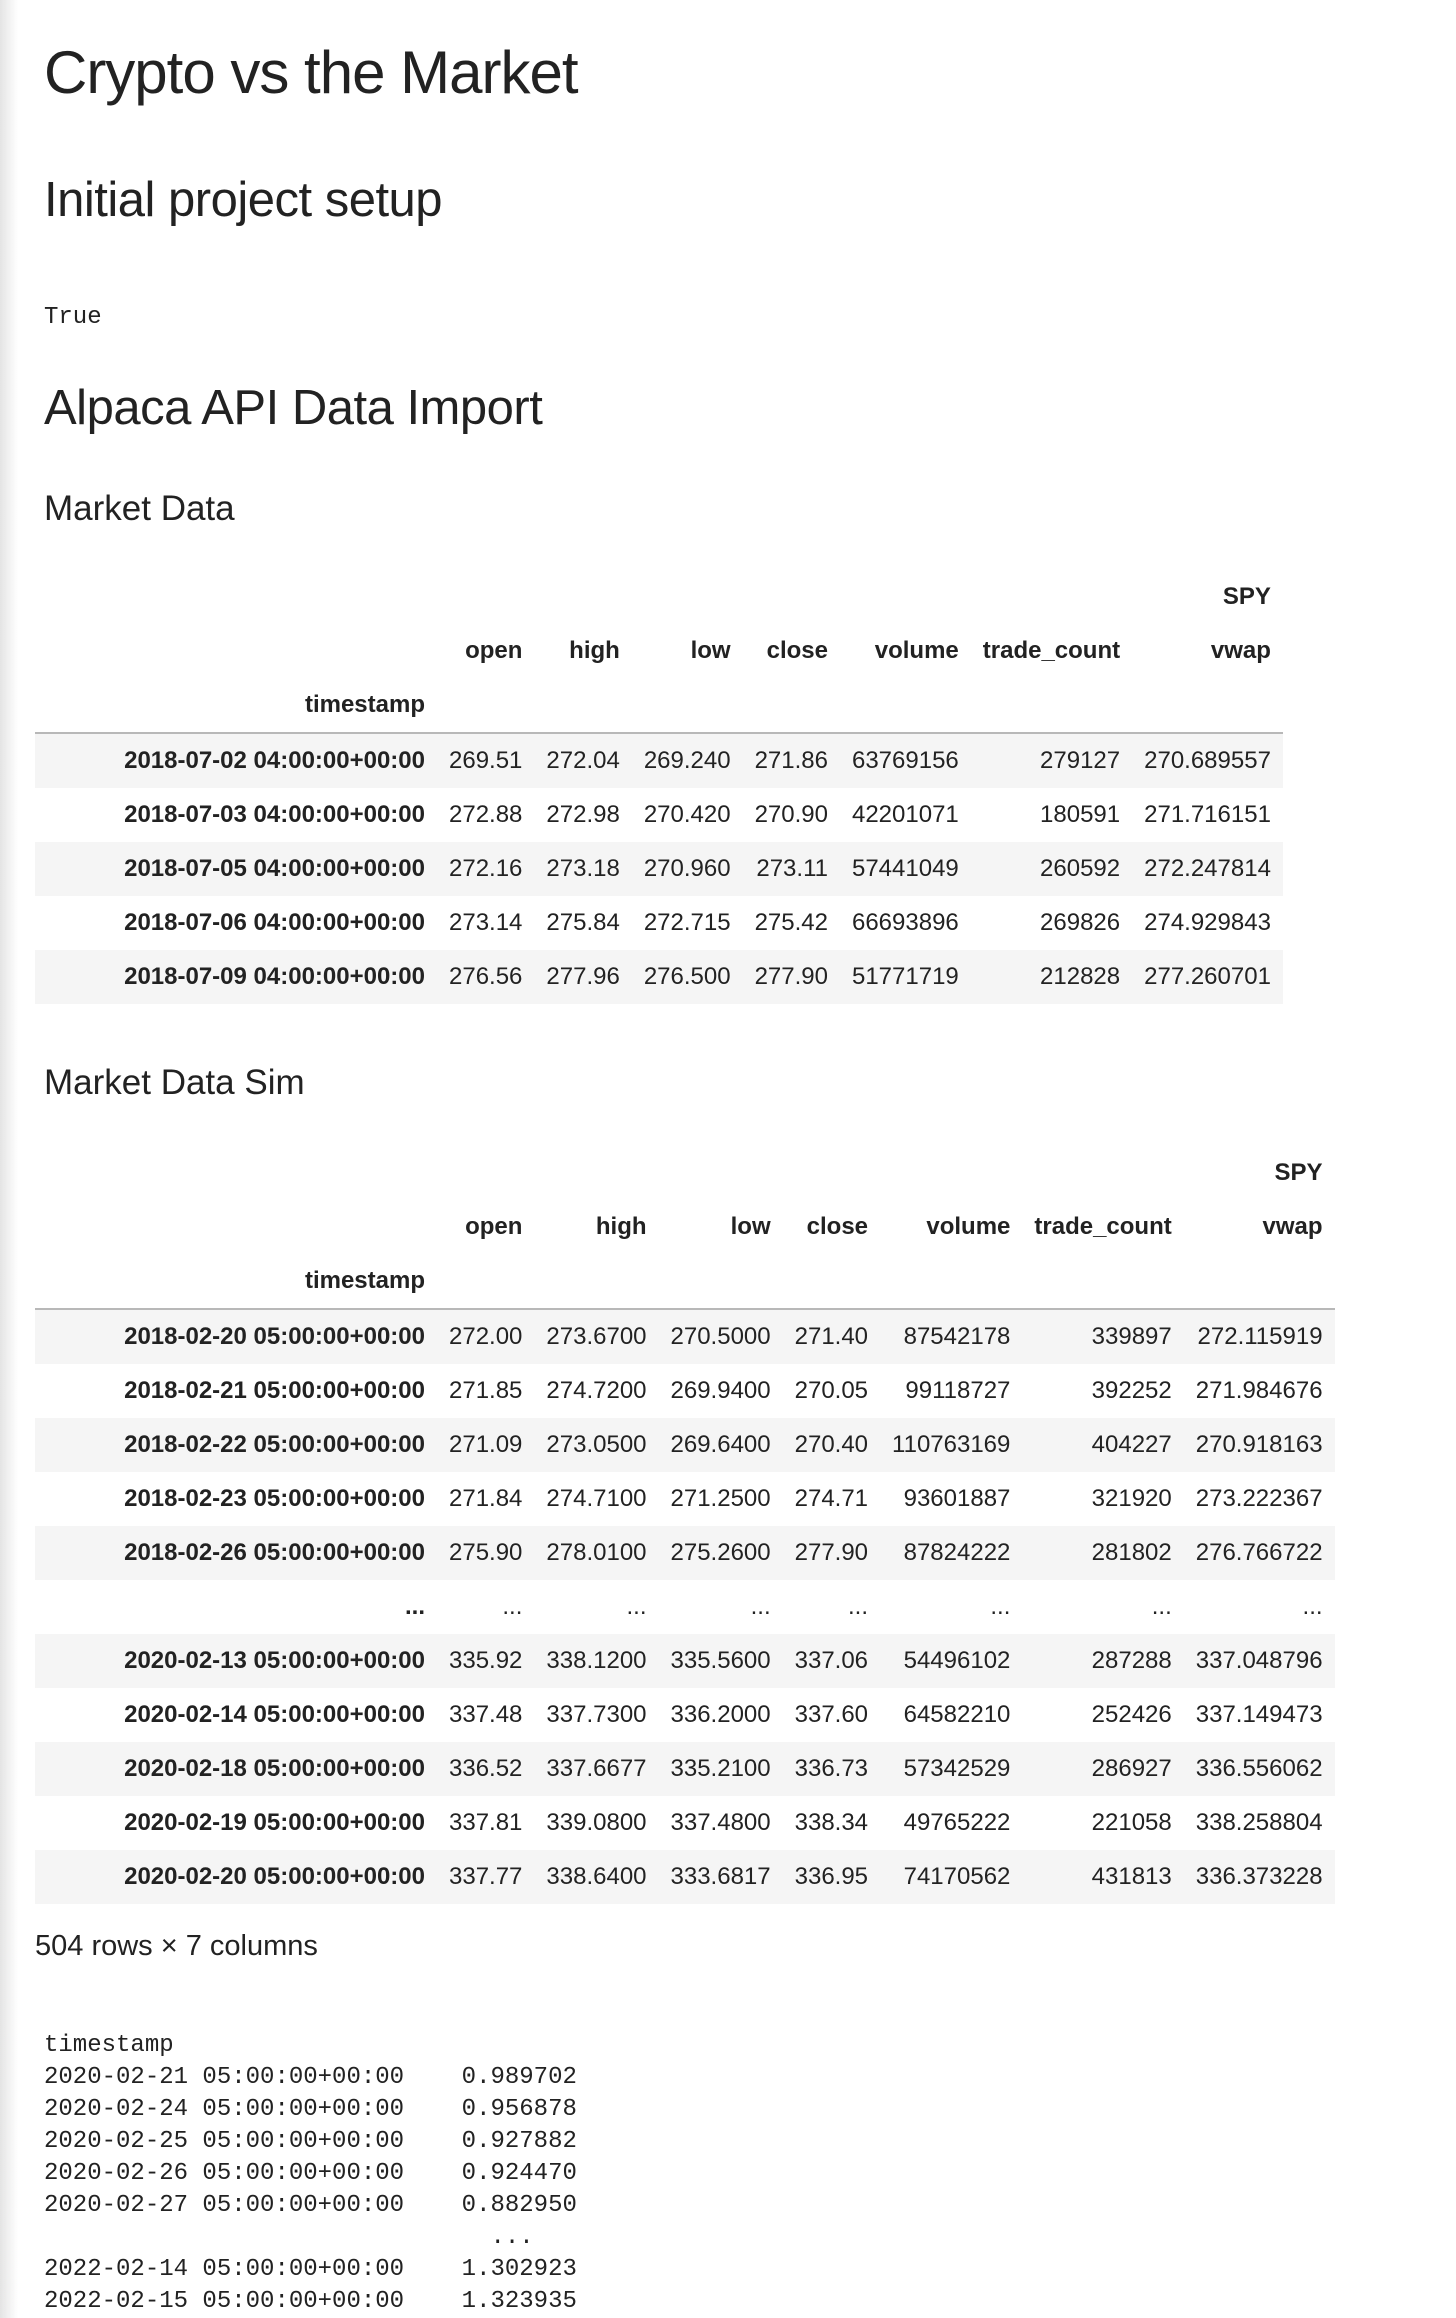  I want to click on table-cell: 337.149473, so click(1259, 1714).